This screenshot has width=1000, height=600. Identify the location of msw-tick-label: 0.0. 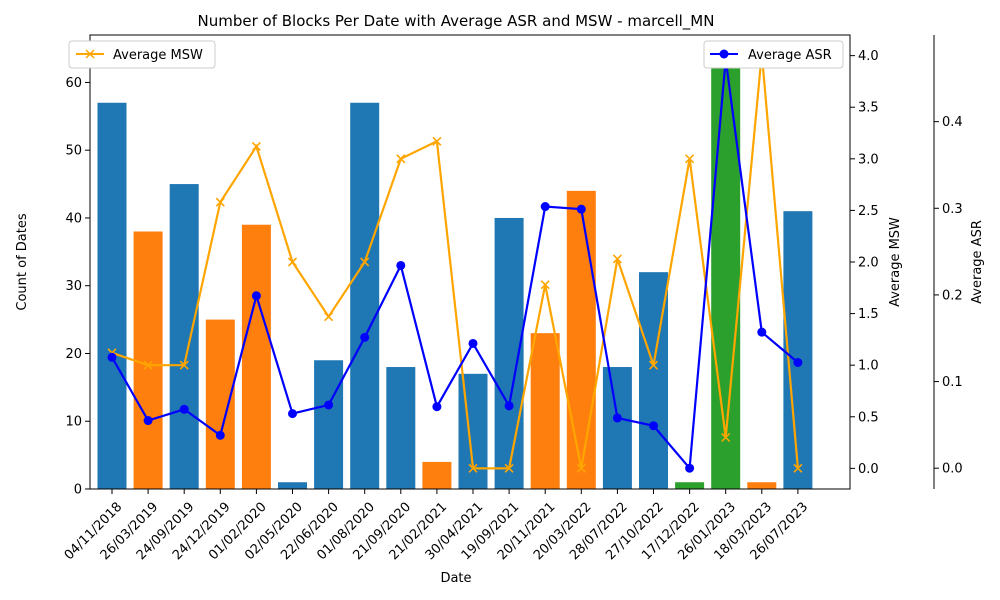
(868, 469).